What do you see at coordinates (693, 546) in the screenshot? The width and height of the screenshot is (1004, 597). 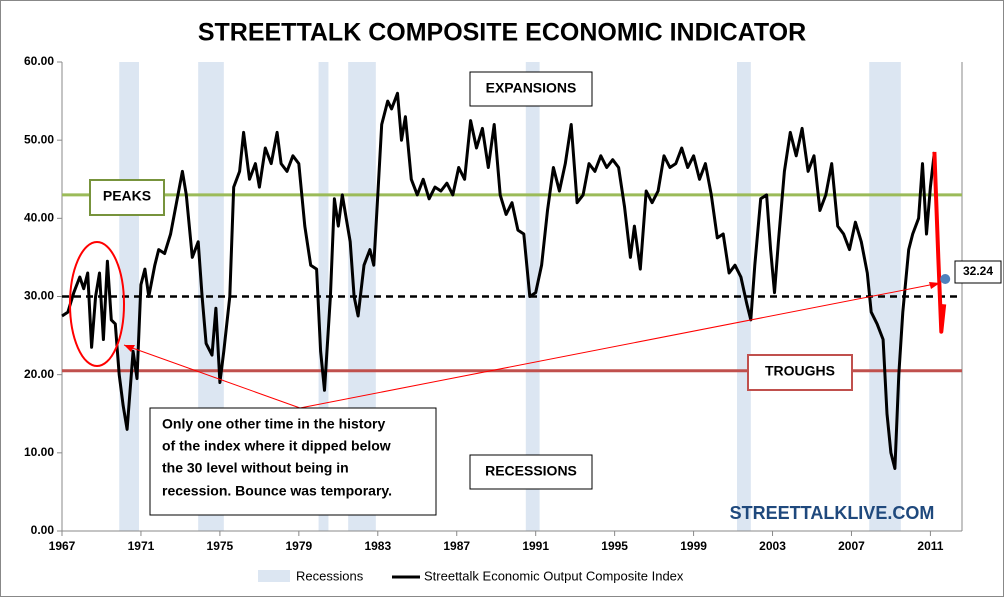 I see `x-tick-label: 1999` at bounding box center [693, 546].